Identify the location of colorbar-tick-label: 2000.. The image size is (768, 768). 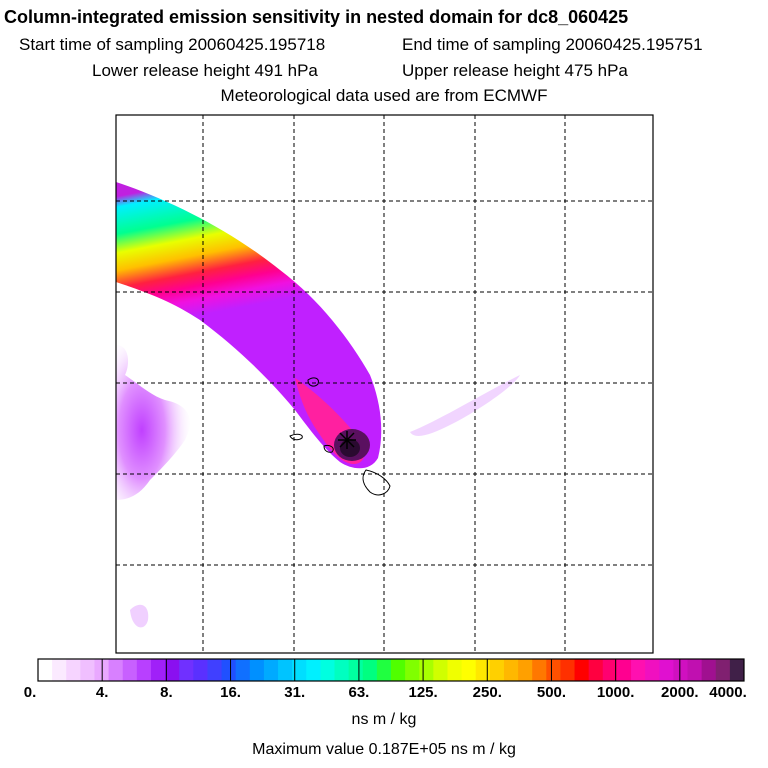
(680, 692).